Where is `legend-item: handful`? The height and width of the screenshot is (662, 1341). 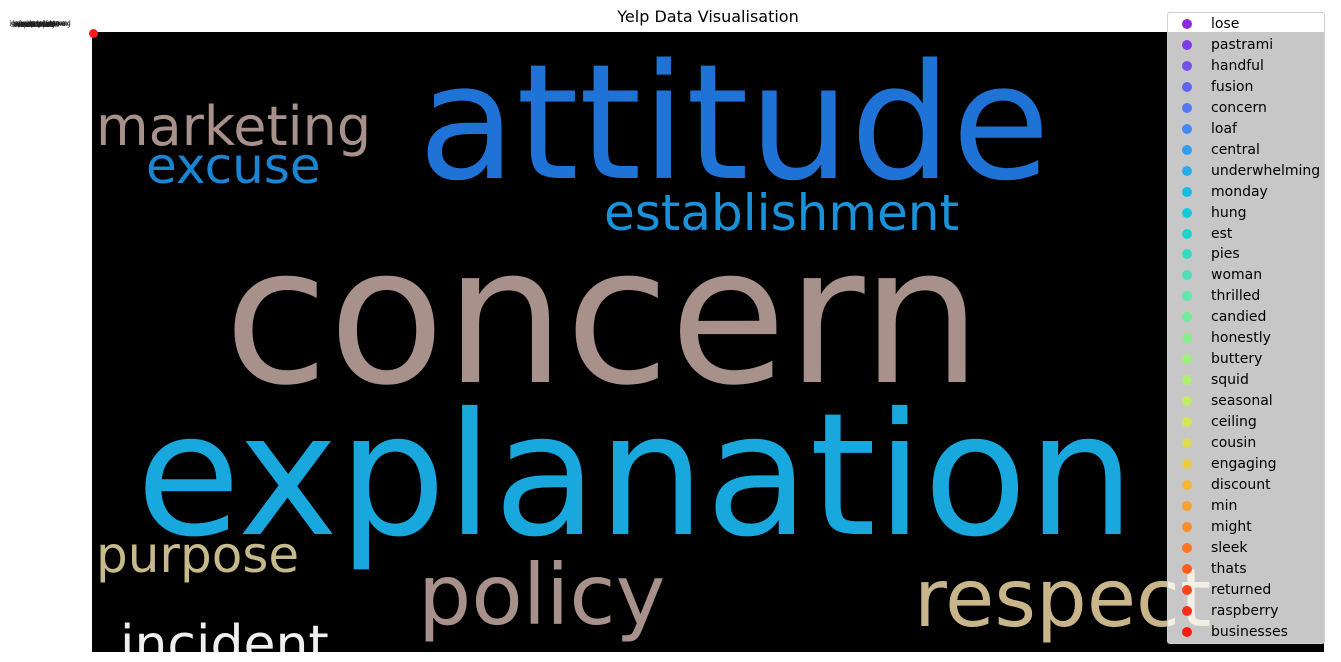 legend-item: handful is located at coordinates (1216, 66).